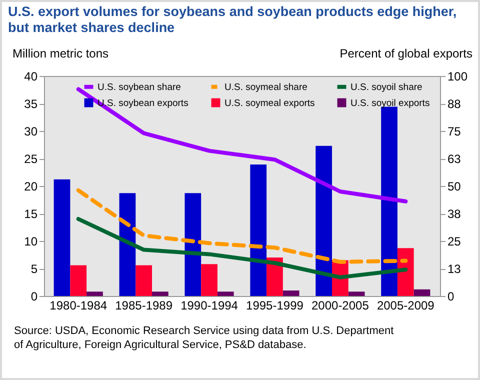 Image resolution: width=480 pixels, height=380 pixels. Describe the element at coordinates (31, 131) in the screenshot. I see `y-tick-label: 30` at that location.